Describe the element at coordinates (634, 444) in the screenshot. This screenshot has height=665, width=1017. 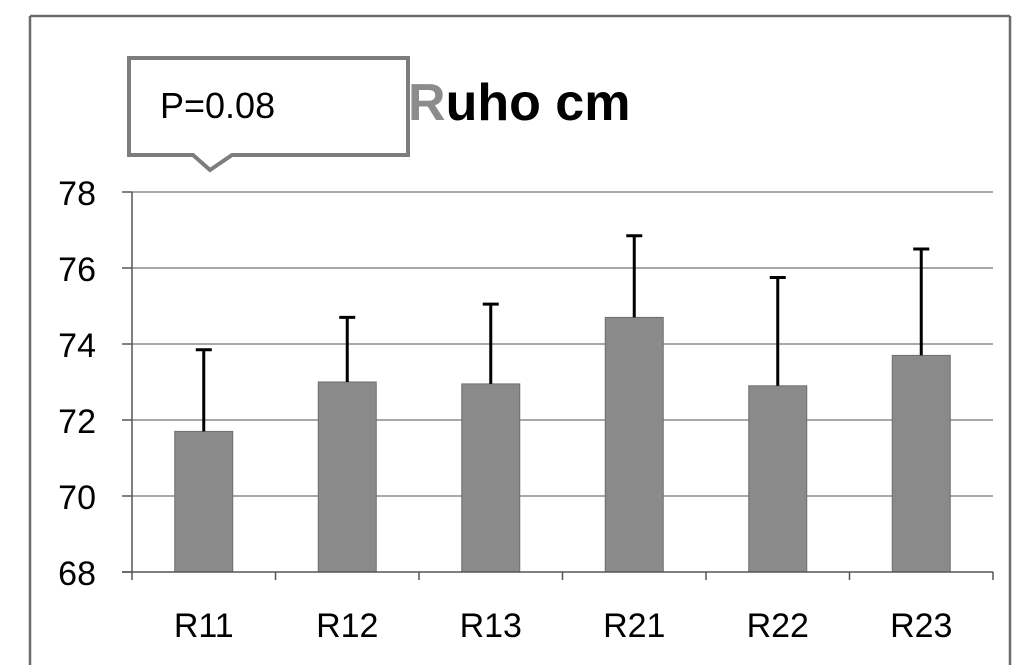
I see `bar-r21` at that location.